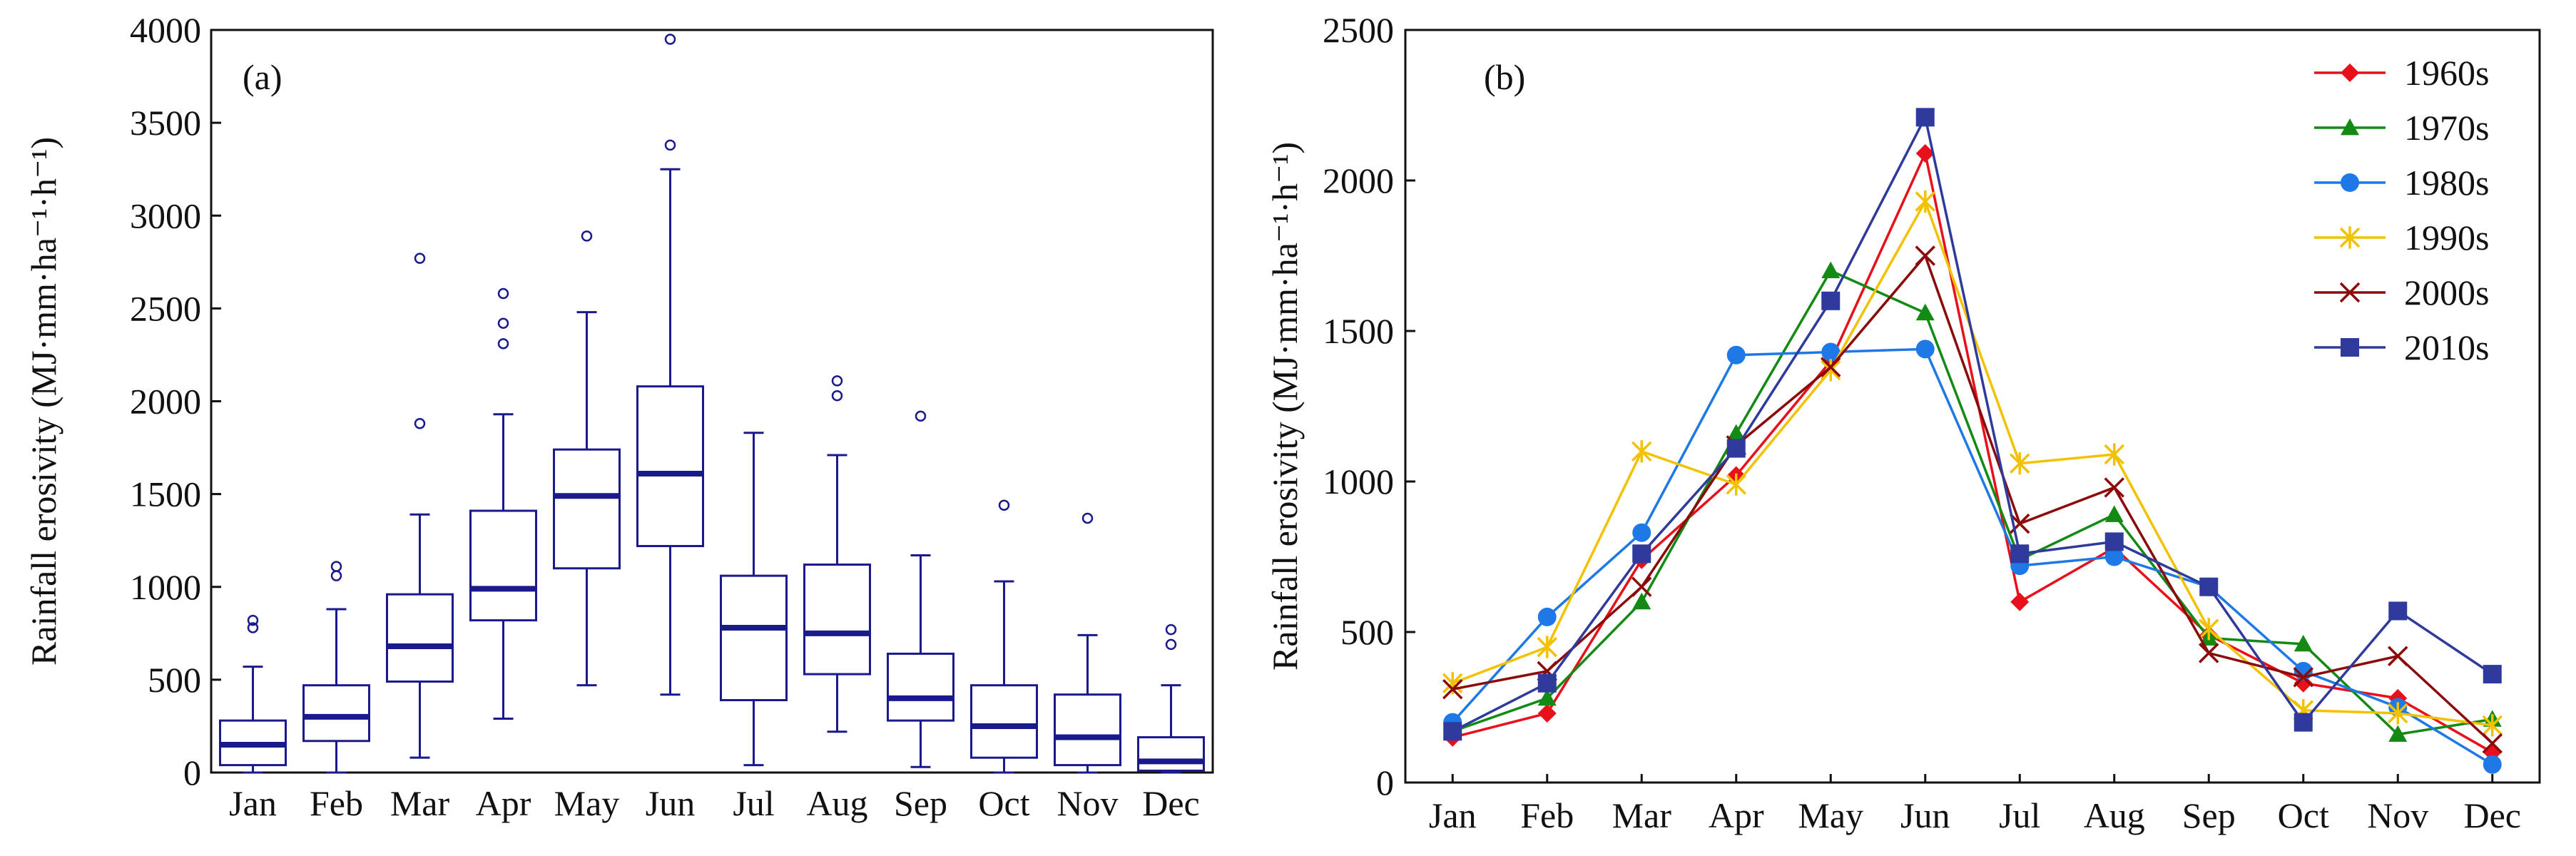  Describe the element at coordinates (253, 694) in the screenshot. I see `box-jan` at that location.